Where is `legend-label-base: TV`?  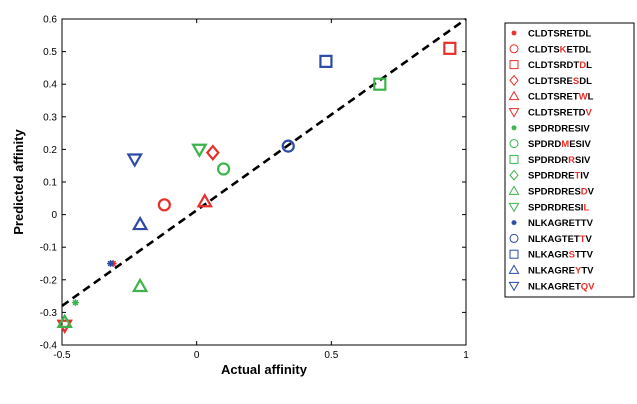
legend-label-base: TV is located at coordinates (587, 271).